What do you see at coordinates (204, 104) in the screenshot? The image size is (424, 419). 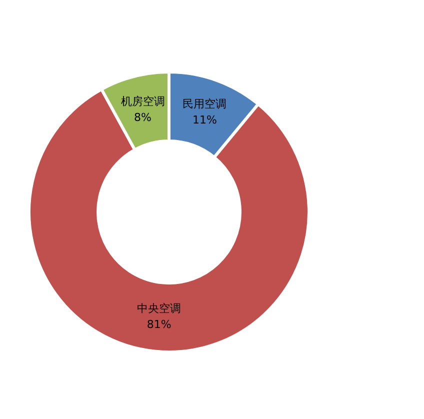 I see `slice-label: 民用空调` at bounding box center [204, 104].